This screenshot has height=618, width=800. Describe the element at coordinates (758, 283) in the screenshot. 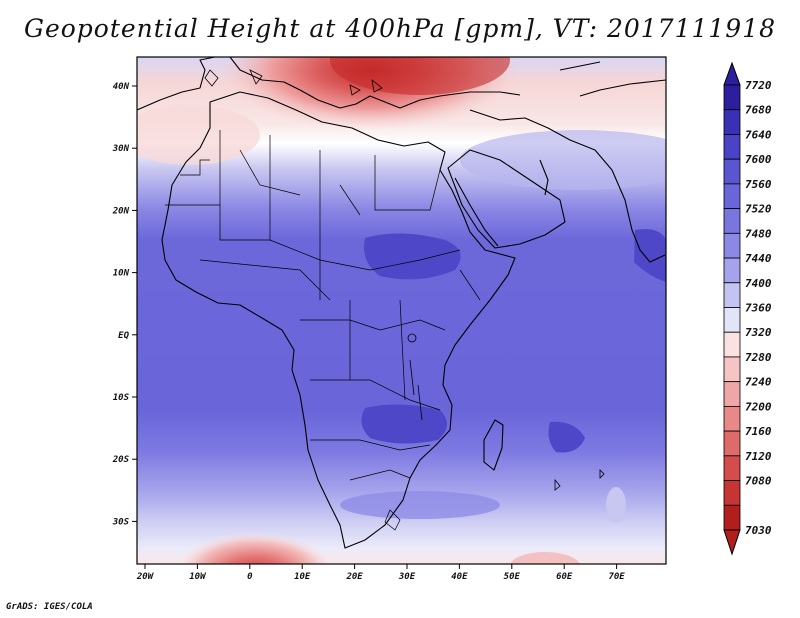

I see `colorbar-label: 7400` at that location.